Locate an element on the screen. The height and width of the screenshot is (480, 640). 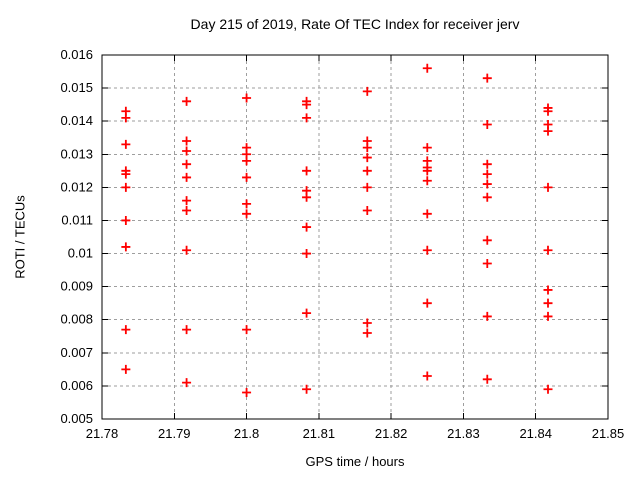
y-tick-label: 0.011 is located at coordinates (77, 219).